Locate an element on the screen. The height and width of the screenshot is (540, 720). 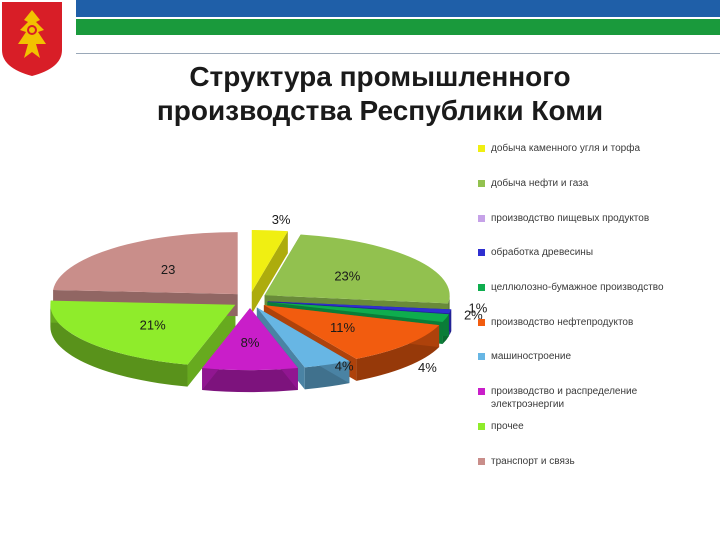
data-label-производство-и-распределение-электроэнергии: 8% is located at coordinates (250, 342).